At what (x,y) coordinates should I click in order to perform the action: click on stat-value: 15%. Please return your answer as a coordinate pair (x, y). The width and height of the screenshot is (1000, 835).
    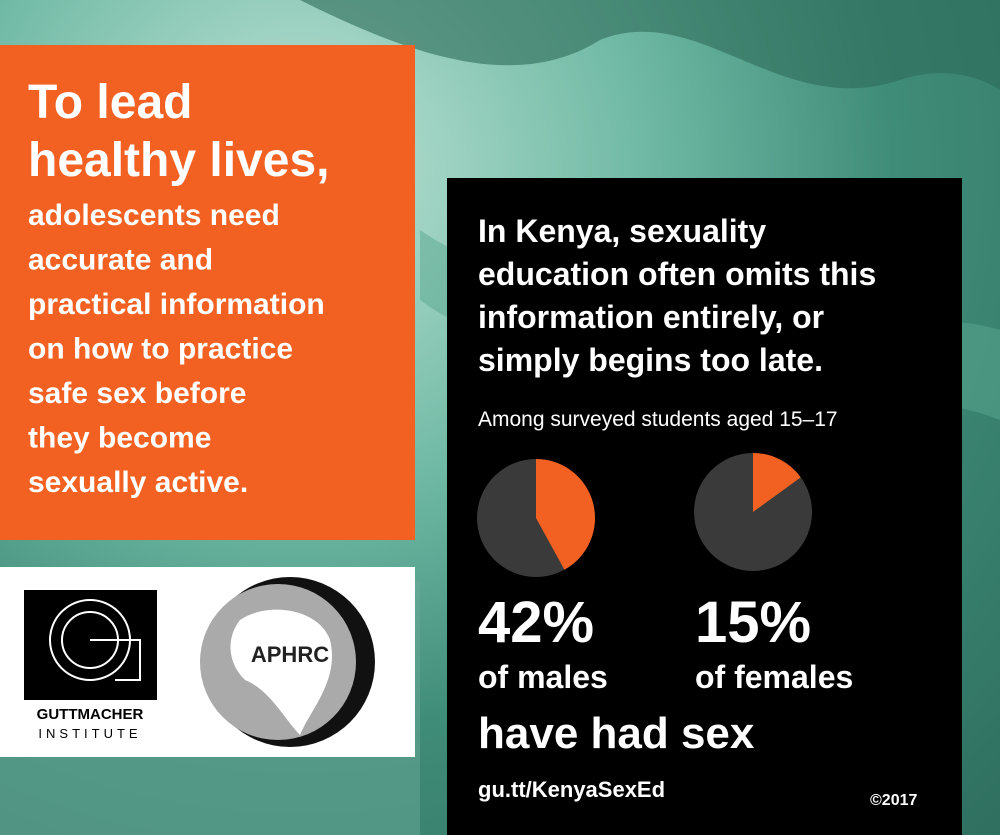
    Looking at the image, I should click on (753, 622).